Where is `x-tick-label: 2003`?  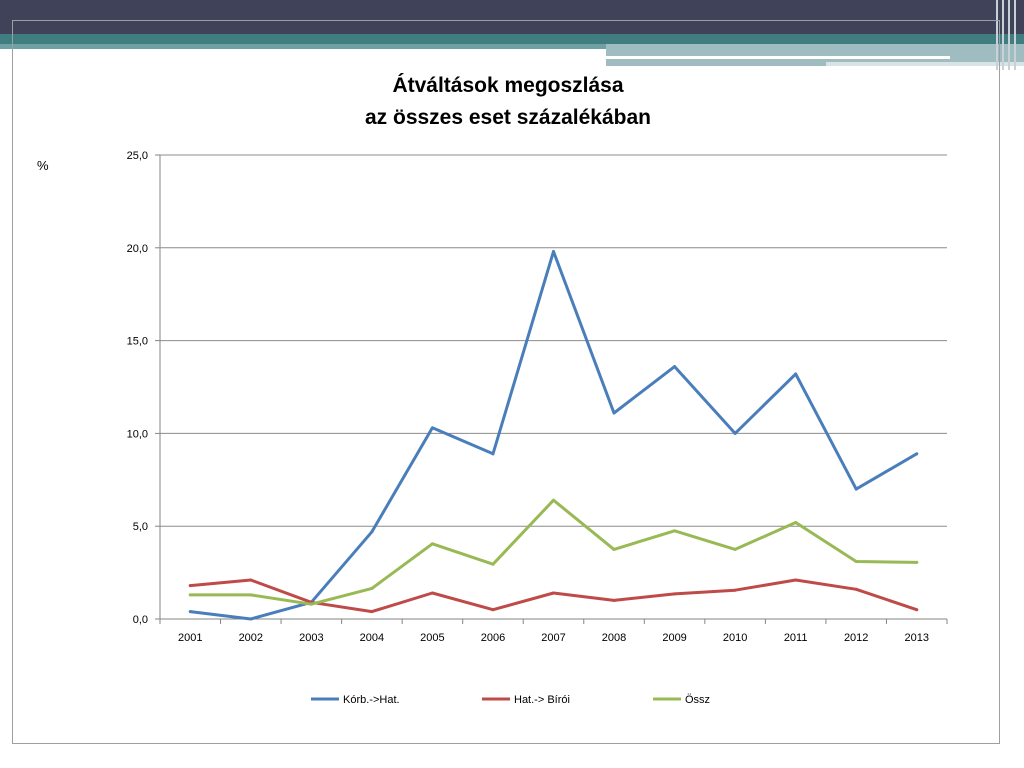 x-tick-label: 2003 is located at coordinates (311, 638).